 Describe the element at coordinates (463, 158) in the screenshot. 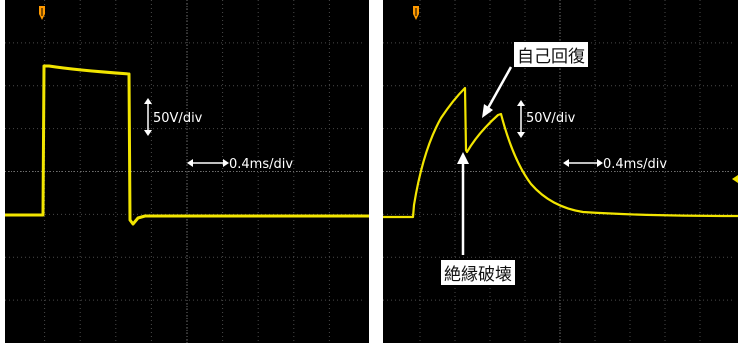

I see `breakdown-arrow-head` at that location.